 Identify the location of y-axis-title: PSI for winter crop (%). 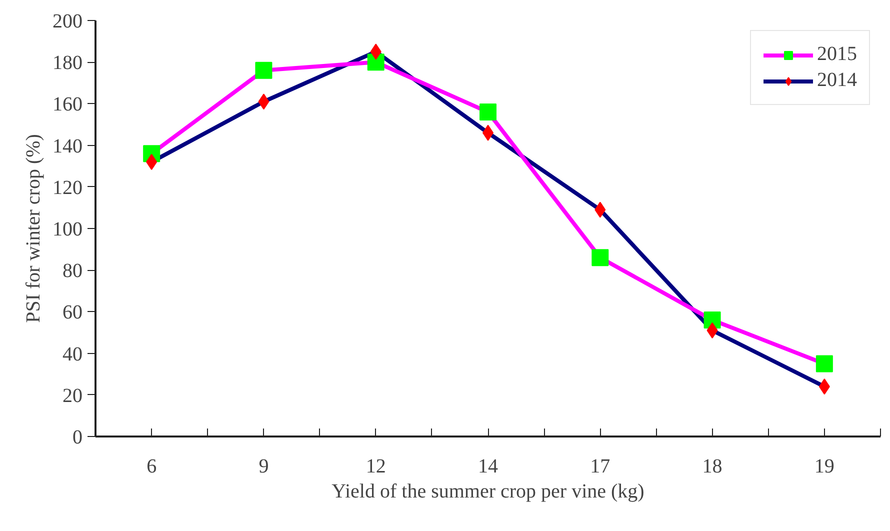
(33, 228).